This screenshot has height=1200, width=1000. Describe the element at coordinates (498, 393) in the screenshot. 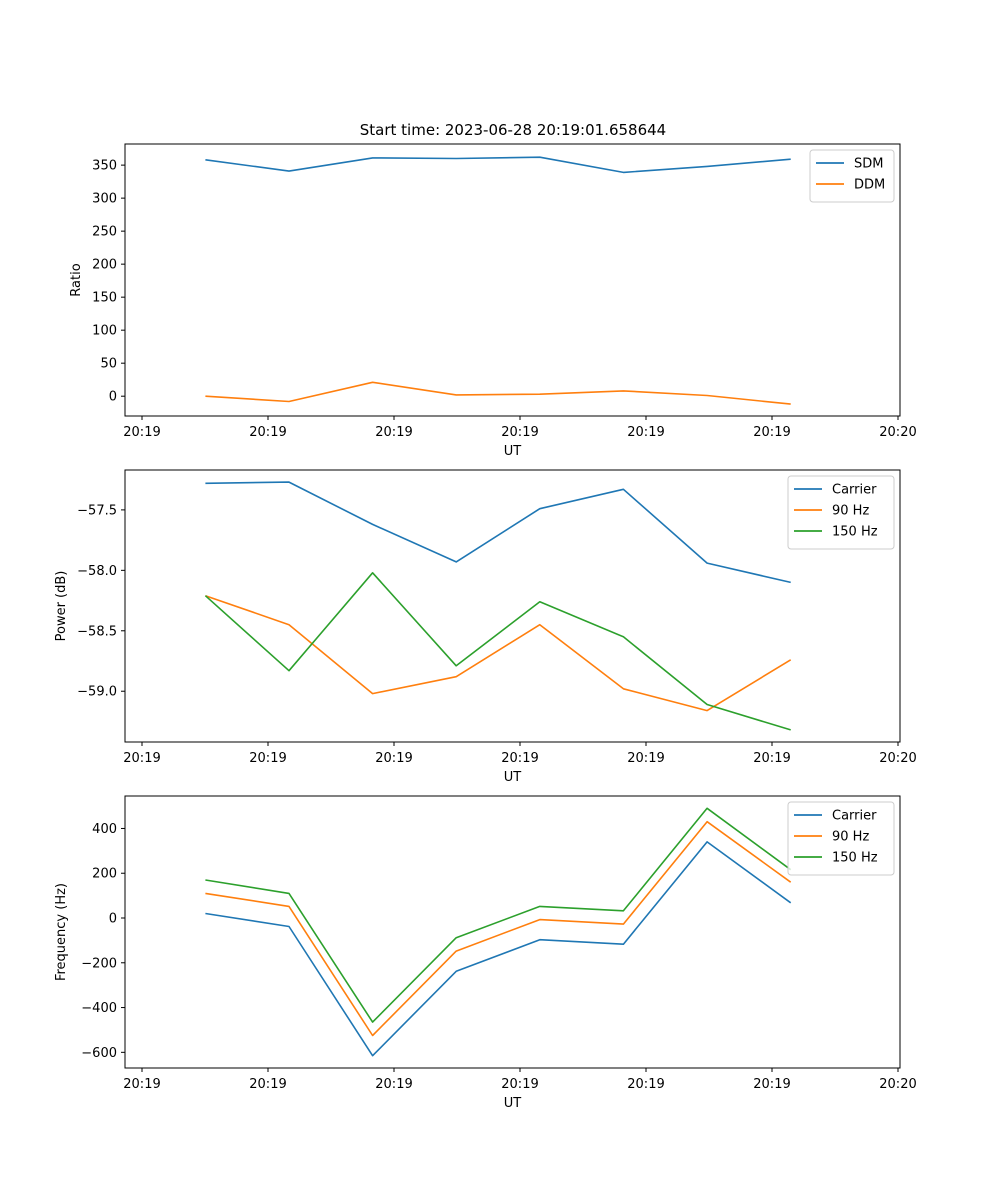

I see `series-line-ddm` at that location.